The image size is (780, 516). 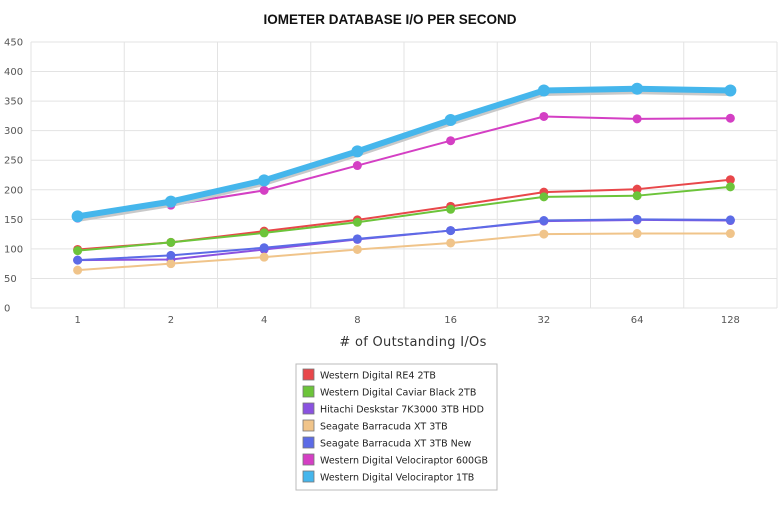 I want to click on legend-label: Hitachi Deskstar 7K3000 3TB HDD, so click(x=402, y=410).